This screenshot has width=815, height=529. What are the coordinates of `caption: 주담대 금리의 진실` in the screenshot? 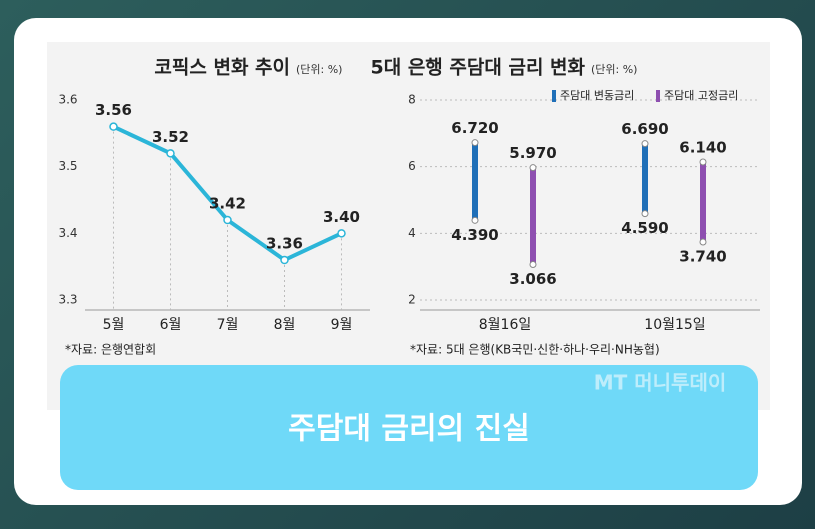 It's located at (409, 429).